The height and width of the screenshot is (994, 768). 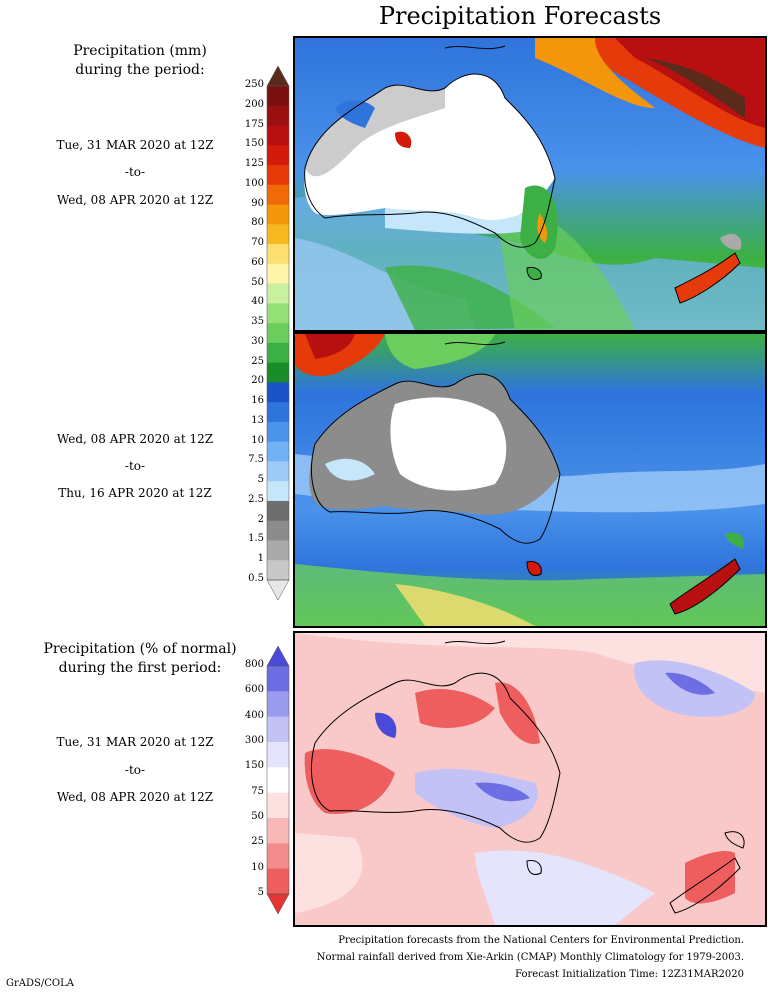 I want to click on colorbar-tick-label: 250, so click(x=254, y=84).